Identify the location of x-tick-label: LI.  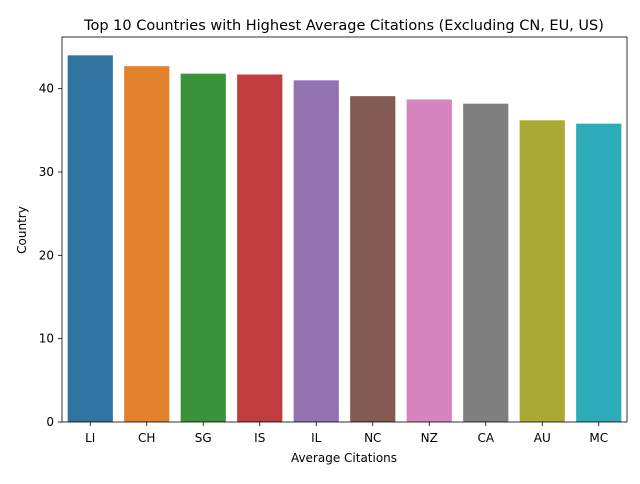
(90, 438).